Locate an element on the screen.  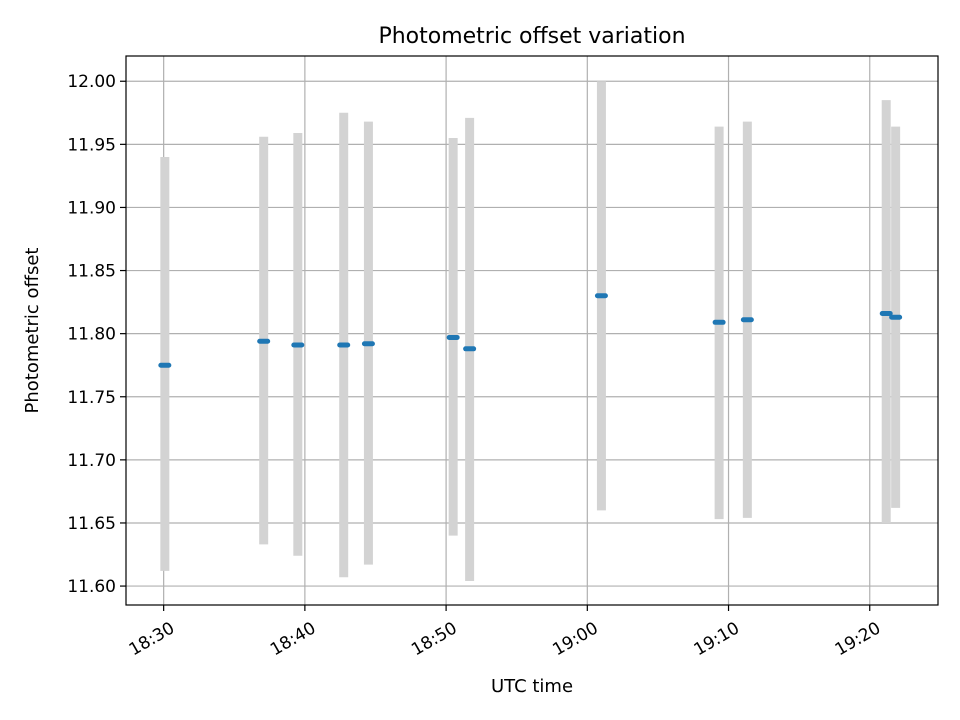
y-tick-label: 12.00 is located at coordinates (91, 82).